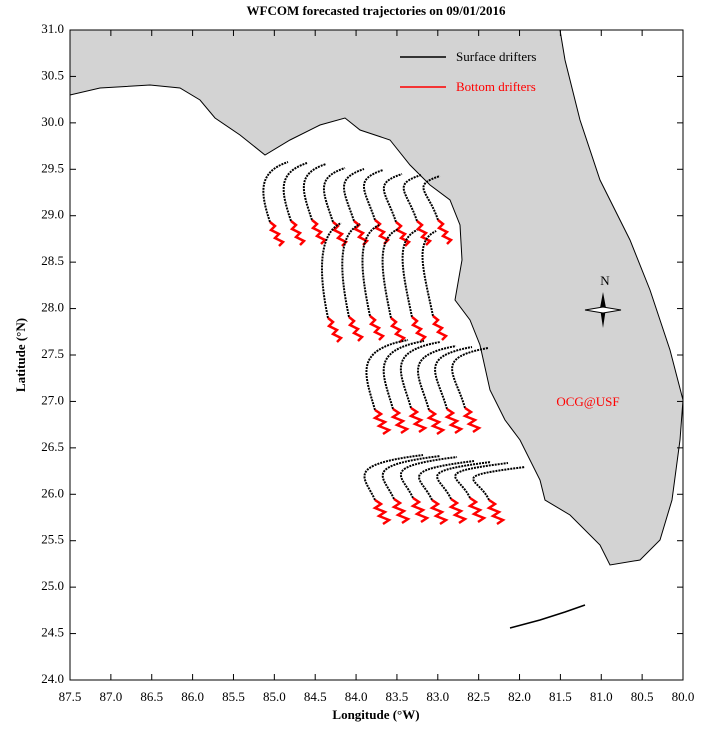 Image resolution: width=713 pixels, height=756 pixels. I want to click on x-tick-label: 83.0, so click(437, 696).